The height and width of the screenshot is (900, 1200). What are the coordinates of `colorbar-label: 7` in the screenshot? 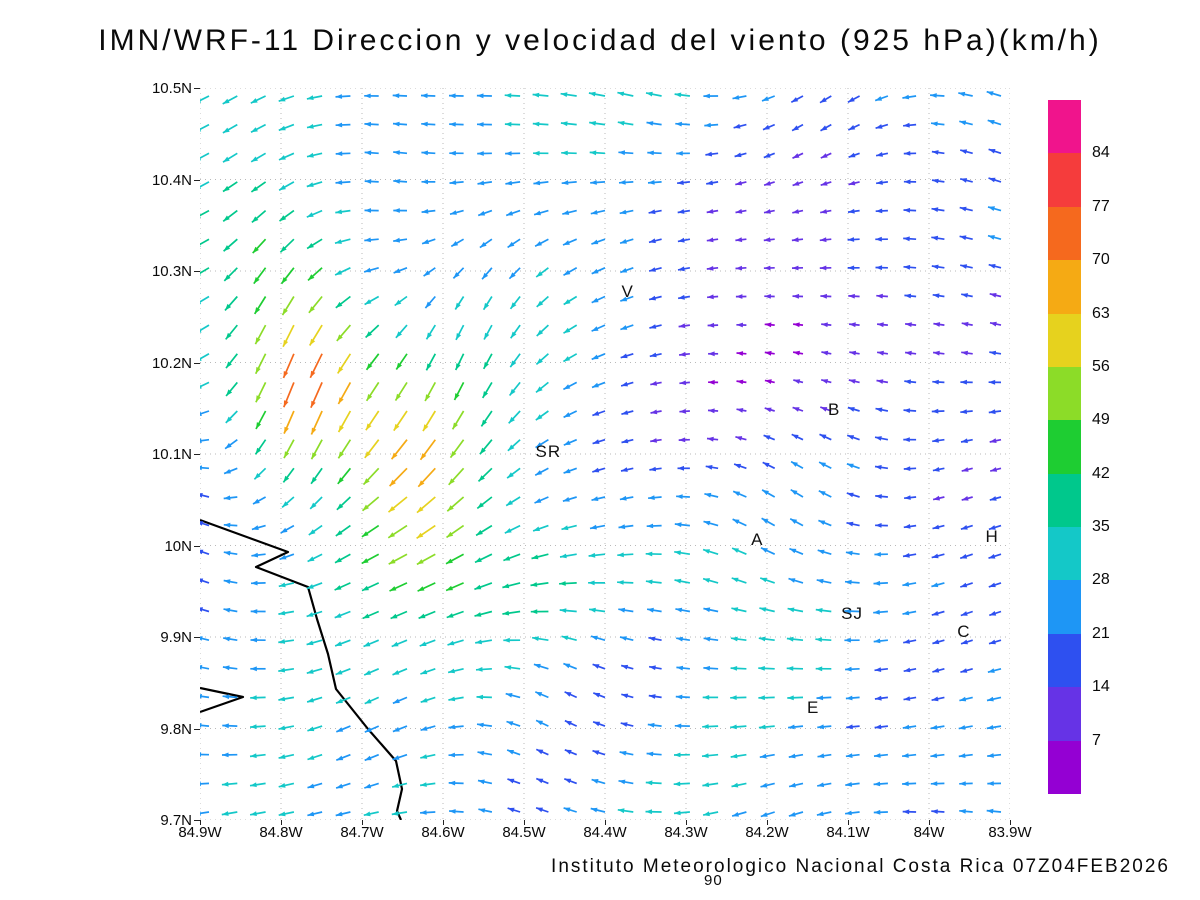 It's located at (1096, 740).